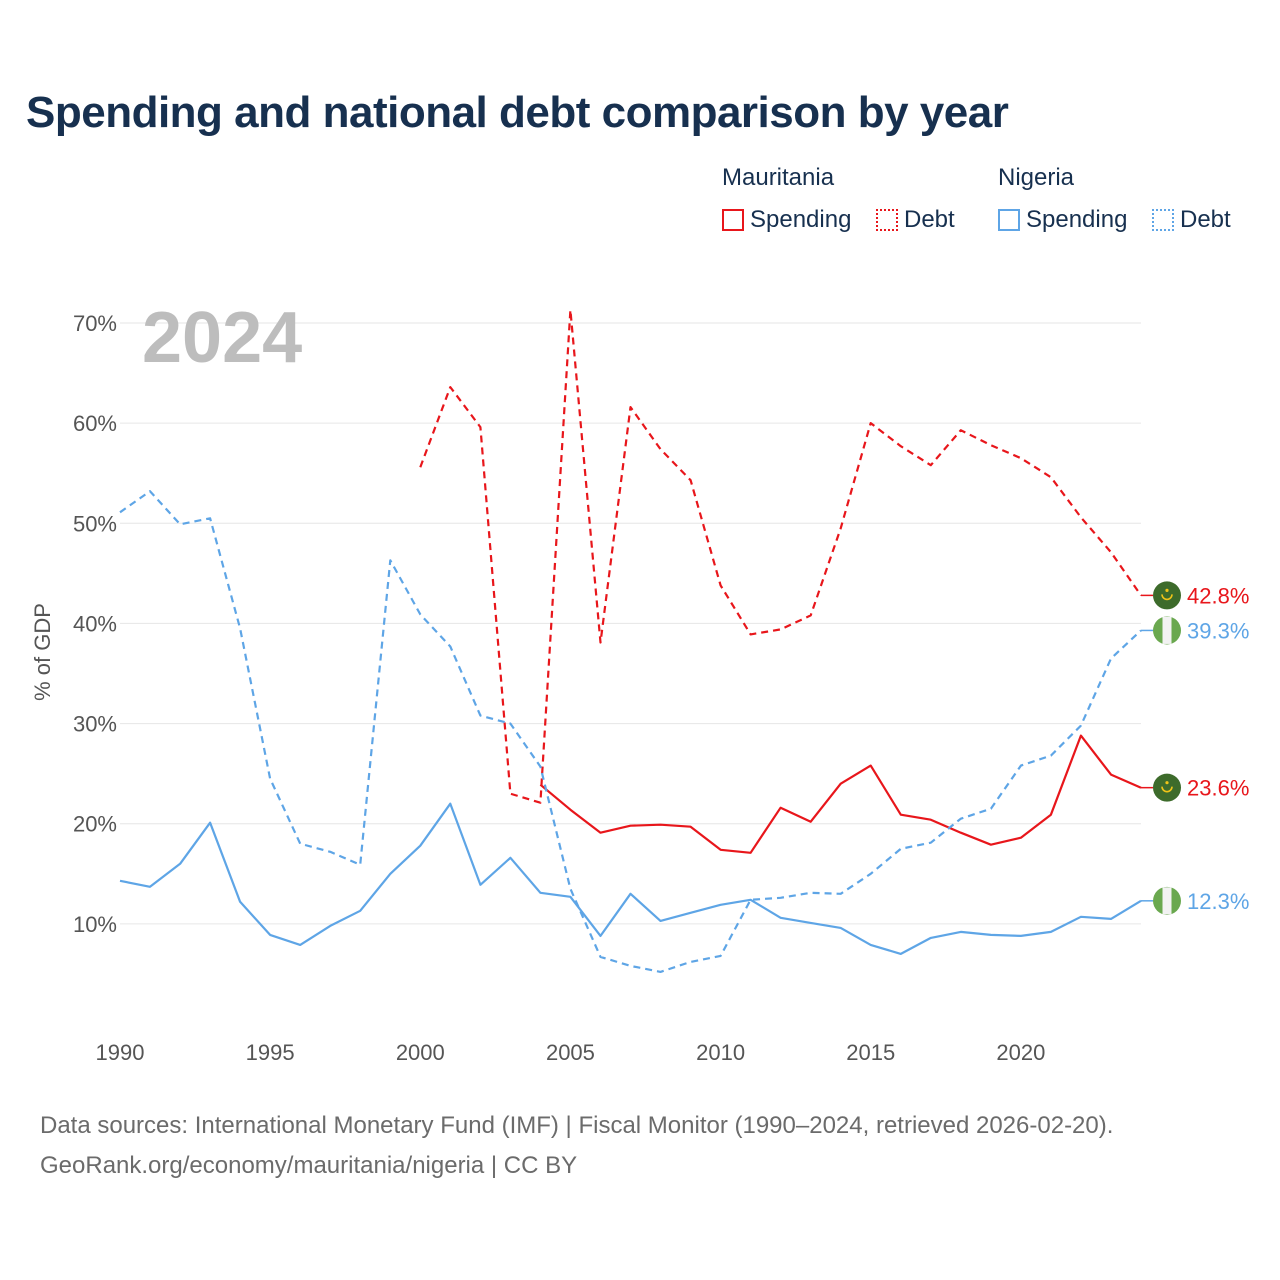 This screenshot has height=1280, width=1280. Describe the element at coordinates (95, 724) in the screenshot. I see `y-tick-label: 30%` at that location.